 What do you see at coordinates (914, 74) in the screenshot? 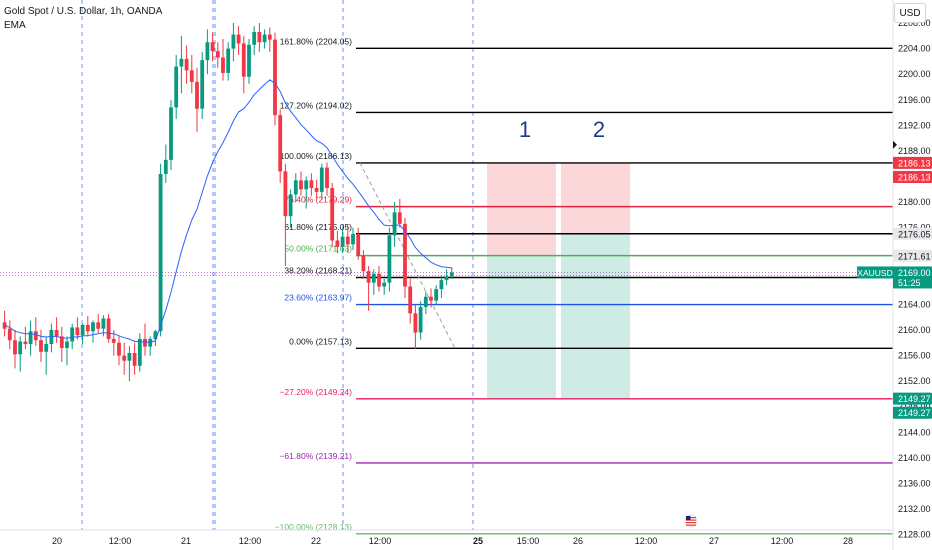
I see `price-tick-label: 2200.00` at bounding box center [914, 74].